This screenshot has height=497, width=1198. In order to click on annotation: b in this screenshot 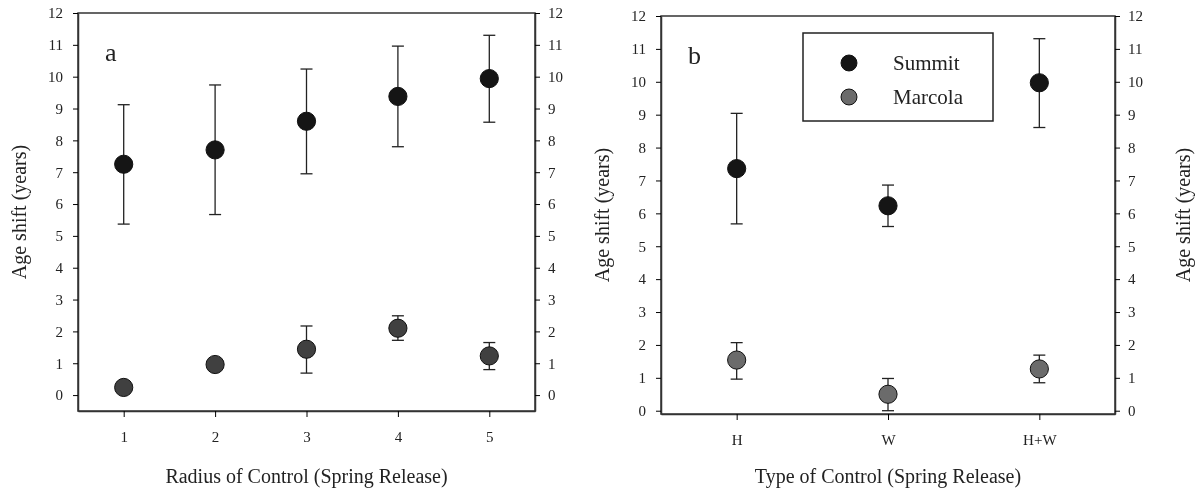, I will do `click(694, 55)`.